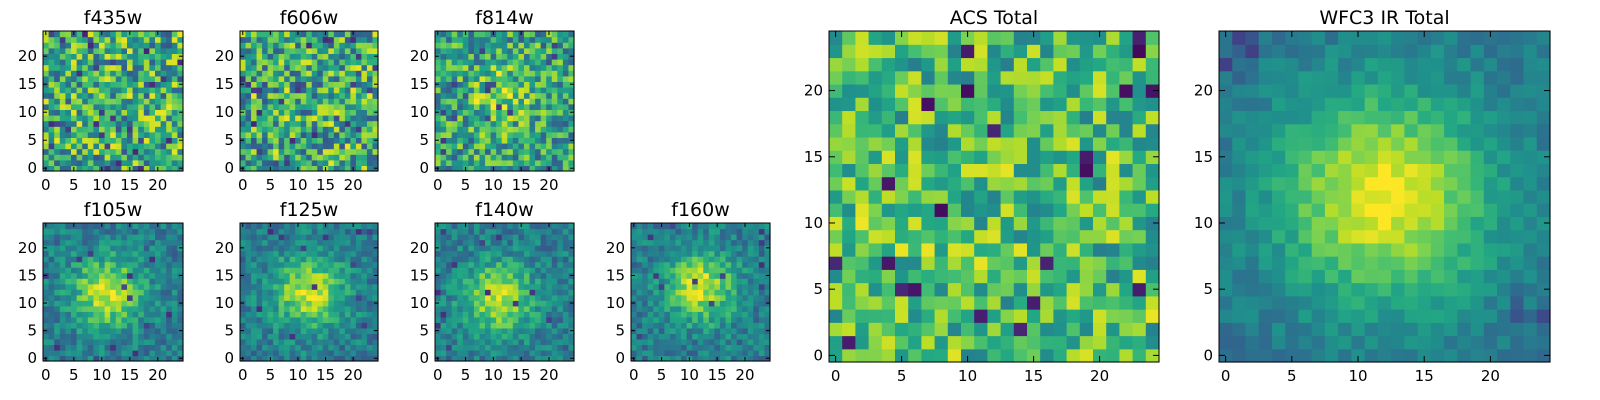 The height and width of the screenshot is (400, 1600). I want to click on heatmap-cells-f140w, so click(505, 292).